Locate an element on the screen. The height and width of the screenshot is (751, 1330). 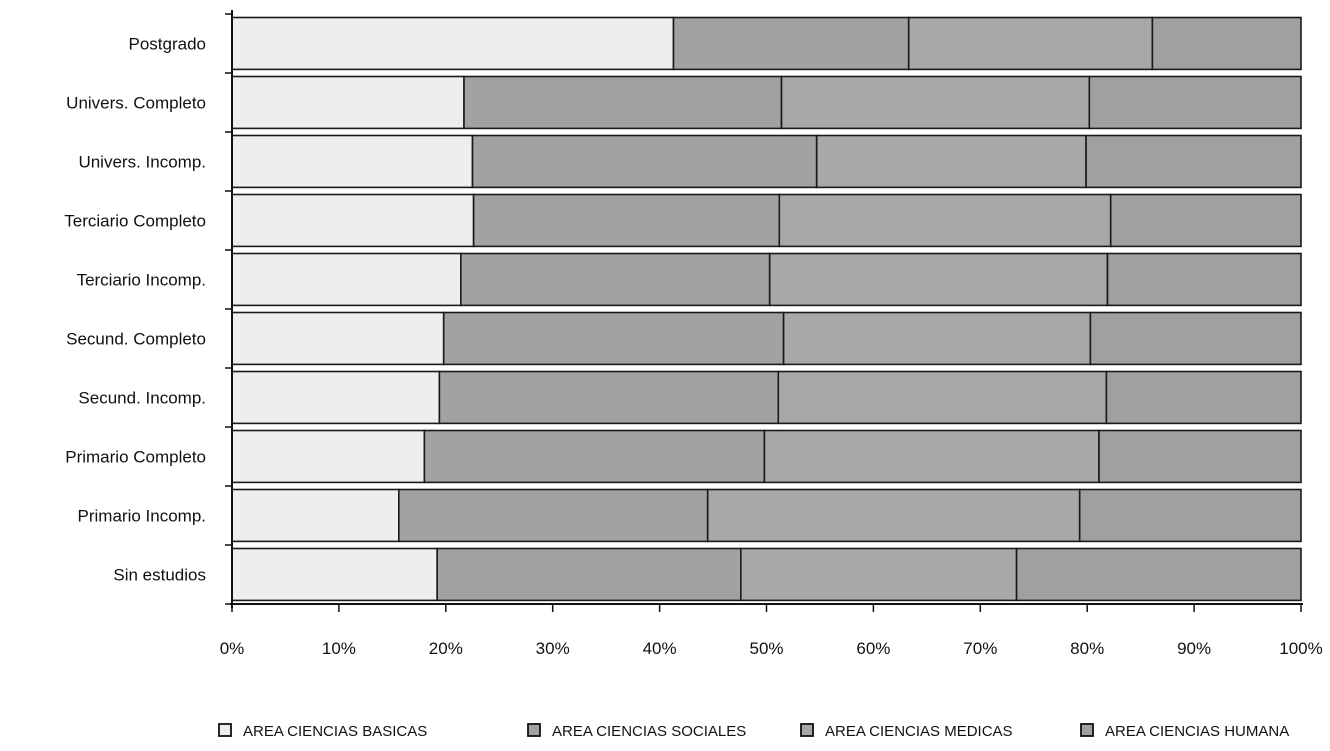
category-label: Univers. Incomp. is located at coordinates (142, 162).